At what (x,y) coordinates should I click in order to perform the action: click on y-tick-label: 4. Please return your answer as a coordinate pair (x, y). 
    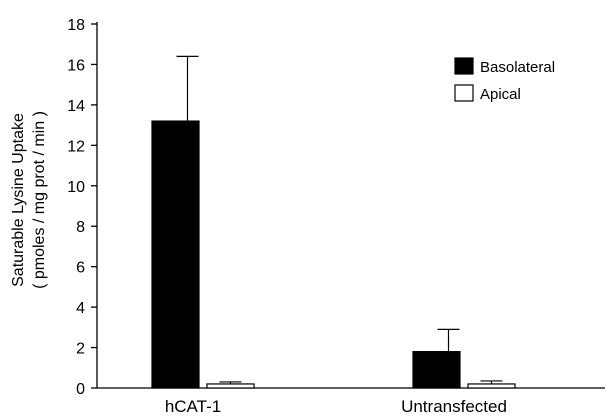
    Looking at the image, I should click on (80, 308).